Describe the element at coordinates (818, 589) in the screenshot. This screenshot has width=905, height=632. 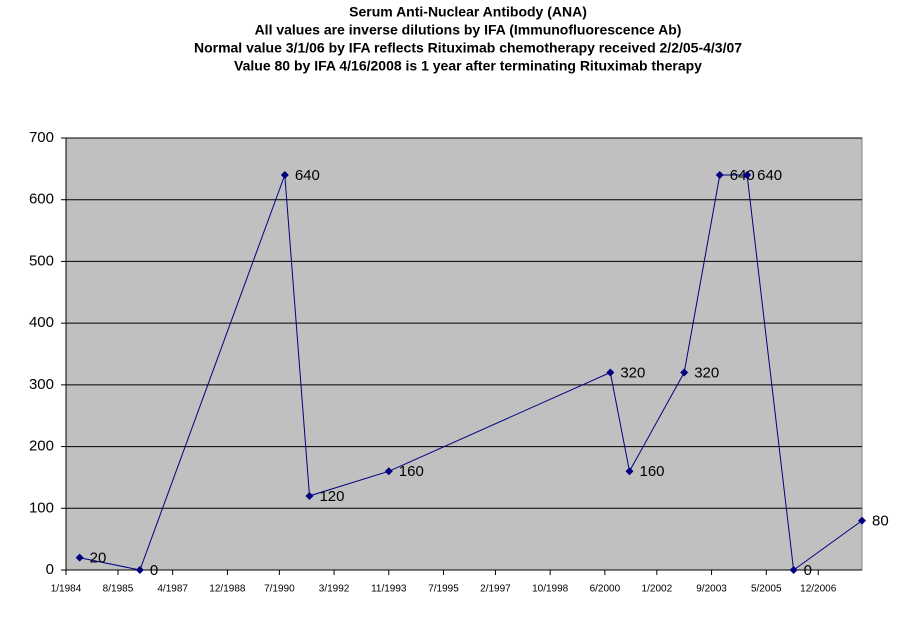
I see `x-tick-label: 12/2006` at that location.